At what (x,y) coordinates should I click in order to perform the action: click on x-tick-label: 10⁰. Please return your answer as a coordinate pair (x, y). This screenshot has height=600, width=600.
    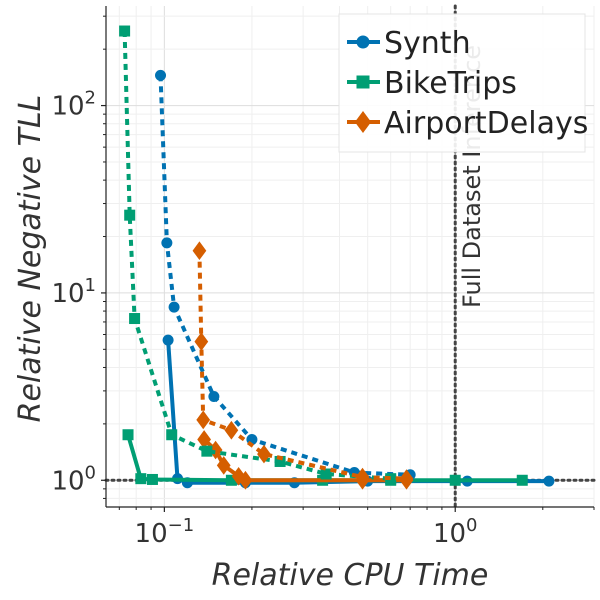
    Looking at the image, I should click on (455, 532).